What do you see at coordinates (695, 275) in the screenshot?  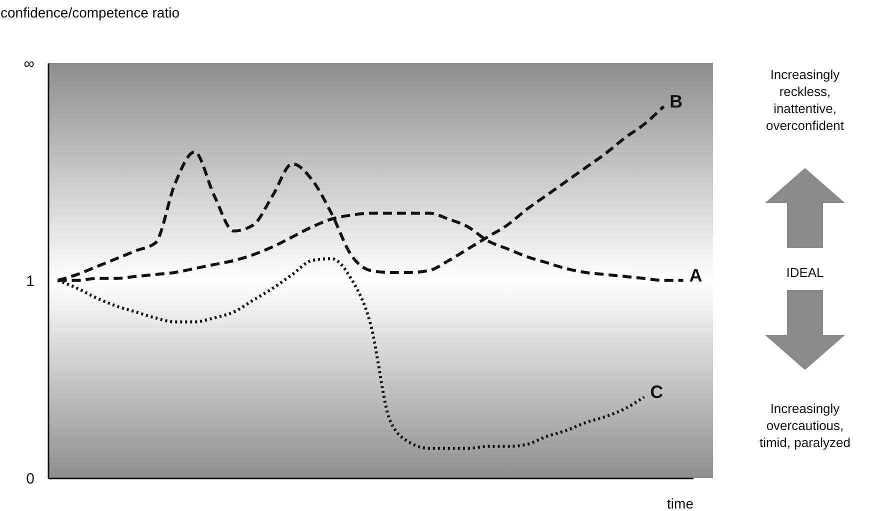 I see `series-label: A` at bounding box center [695, 275].